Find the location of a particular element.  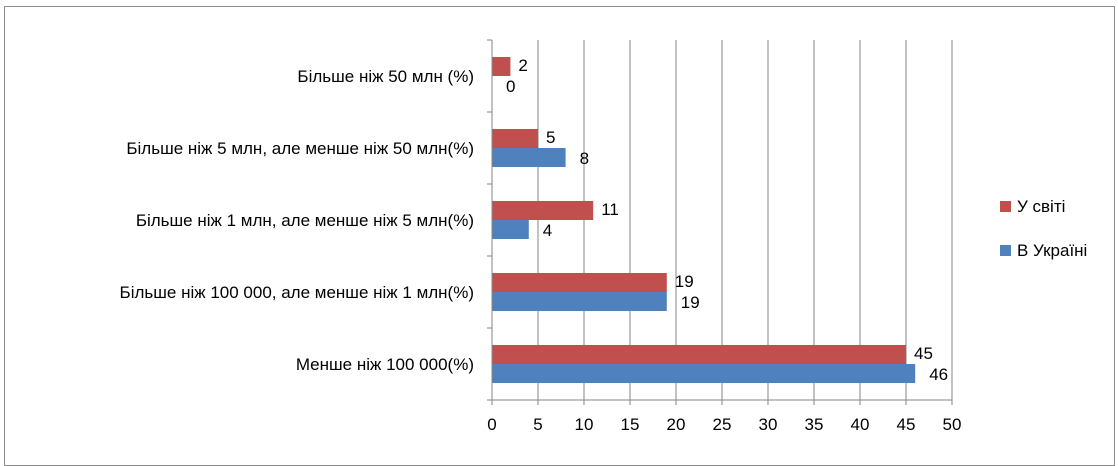

x-tick-labels: 0 5 10 15 20 25 30 35 40 45 50 is located at coordinates (724, 424).